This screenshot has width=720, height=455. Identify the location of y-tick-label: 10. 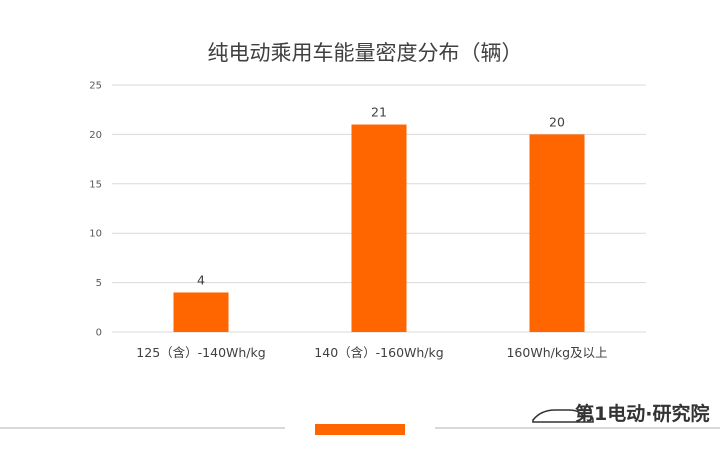
(95, 234).